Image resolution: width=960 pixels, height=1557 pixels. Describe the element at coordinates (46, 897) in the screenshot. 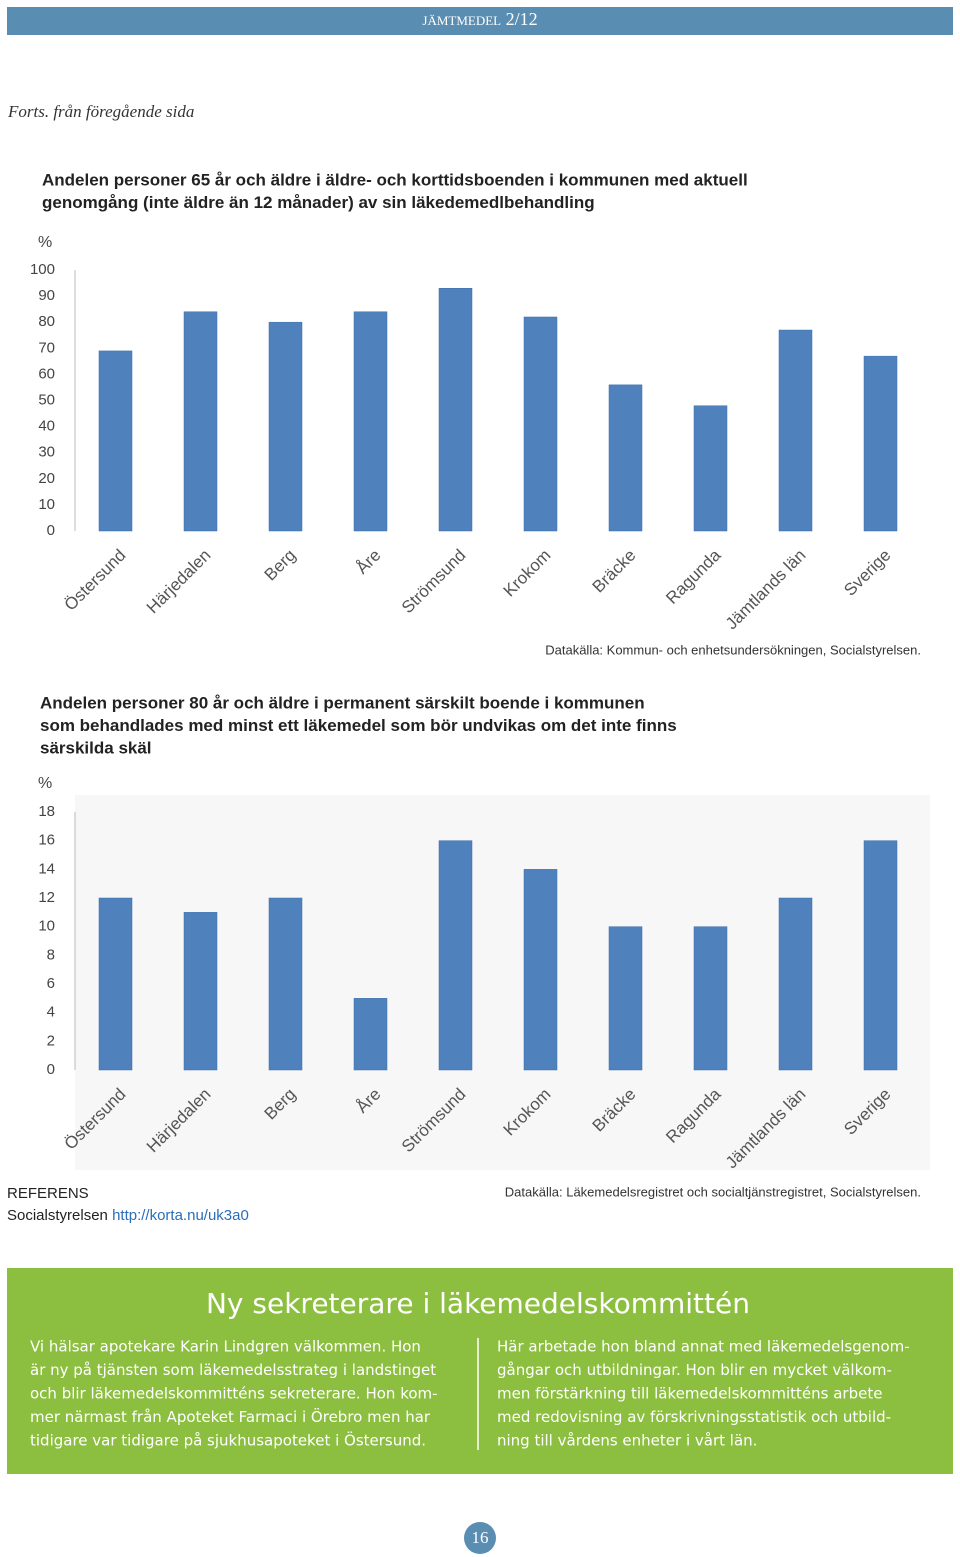

I see `y-tick-label: 12` at that location.